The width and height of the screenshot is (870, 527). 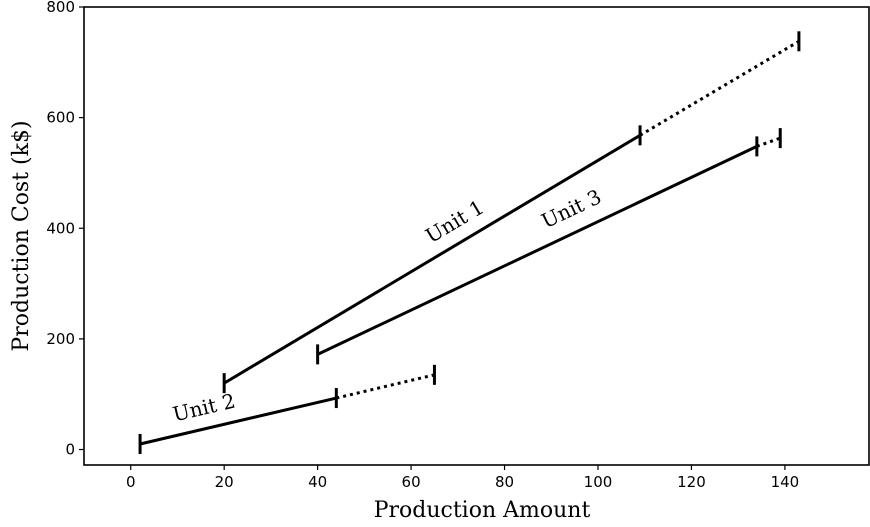 What do you see at coordinates (60, 339) in the screenshot?
I see `y-tick-label: 200` at bounding box center [60, 339].